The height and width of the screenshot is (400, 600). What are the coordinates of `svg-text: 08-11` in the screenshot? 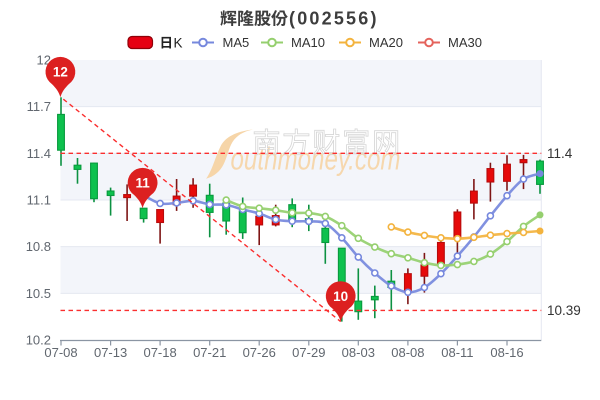 It's located at (457, 352).